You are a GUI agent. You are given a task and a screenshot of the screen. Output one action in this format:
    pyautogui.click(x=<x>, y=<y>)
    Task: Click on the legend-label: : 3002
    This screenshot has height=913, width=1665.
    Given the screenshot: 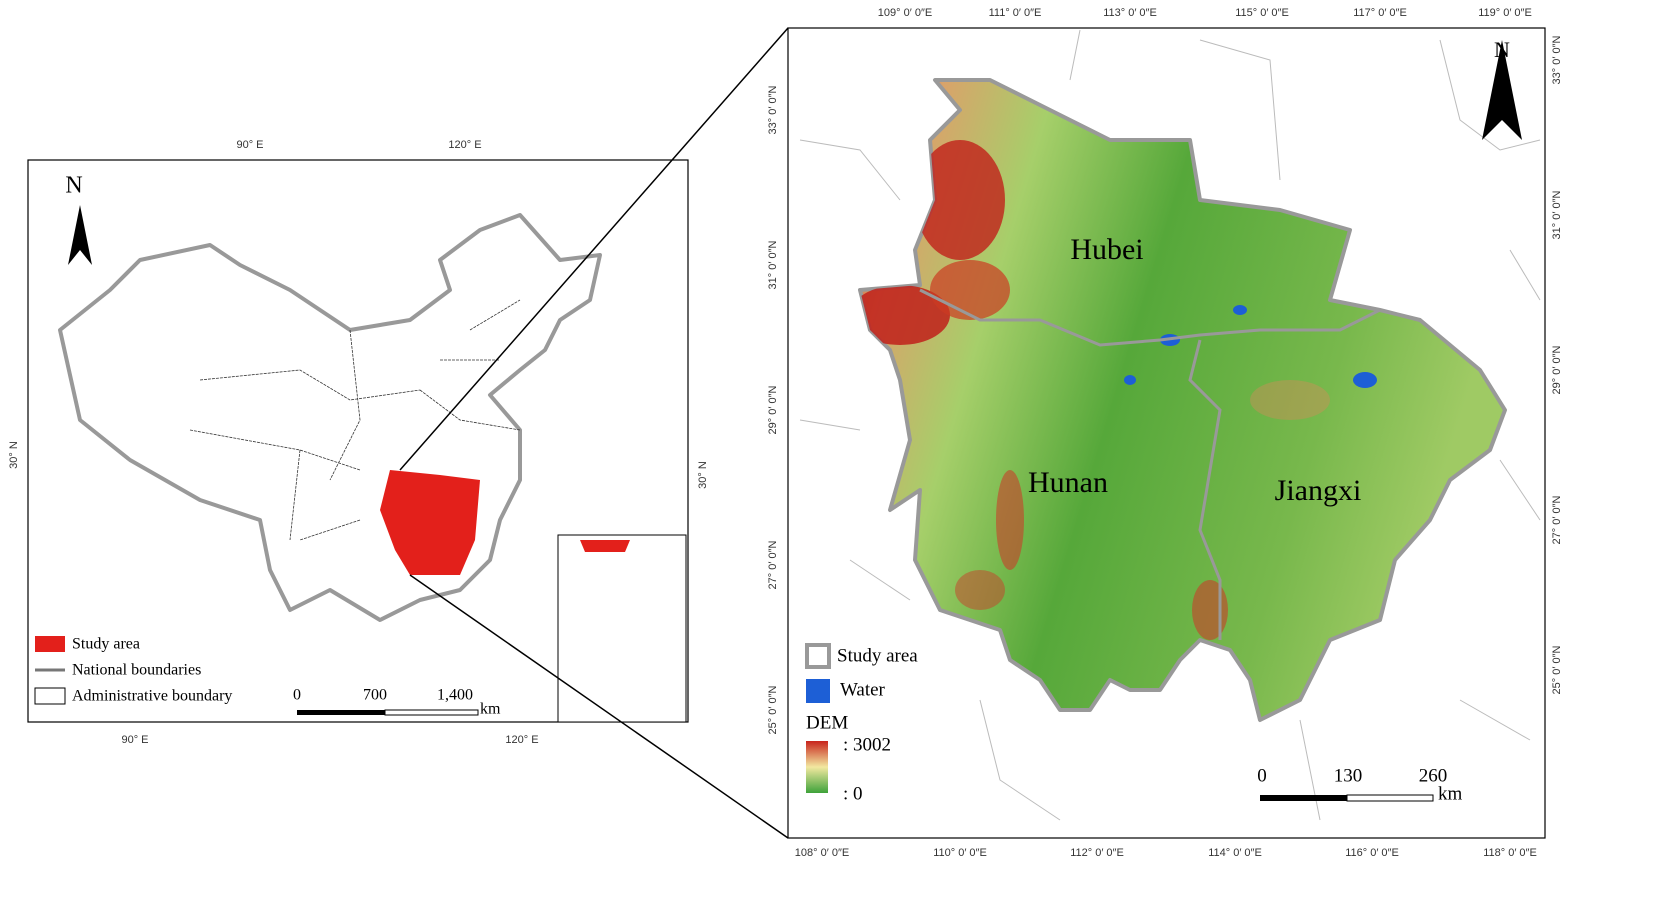 What is the action you would take?
    pyautogui.click(x=867, y=744)
    